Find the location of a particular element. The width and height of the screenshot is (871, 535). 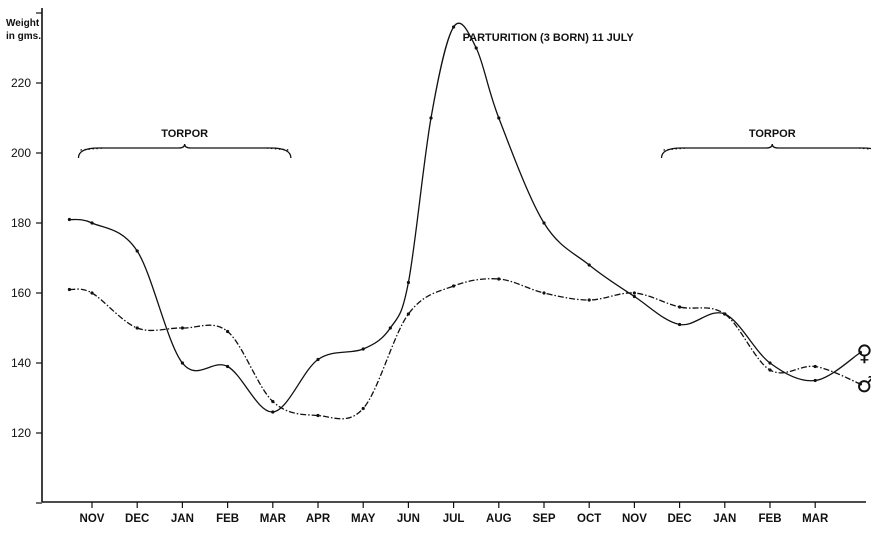

x-tick-label-15: FEB is located at coordinates (770, 519).